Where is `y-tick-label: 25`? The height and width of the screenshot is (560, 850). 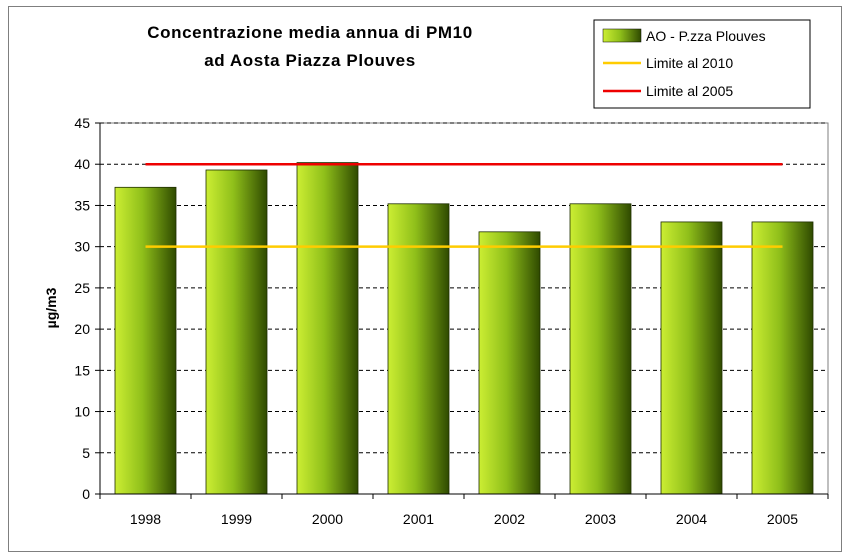 y-tick-label: 25 is located at coordinates (82, 288).